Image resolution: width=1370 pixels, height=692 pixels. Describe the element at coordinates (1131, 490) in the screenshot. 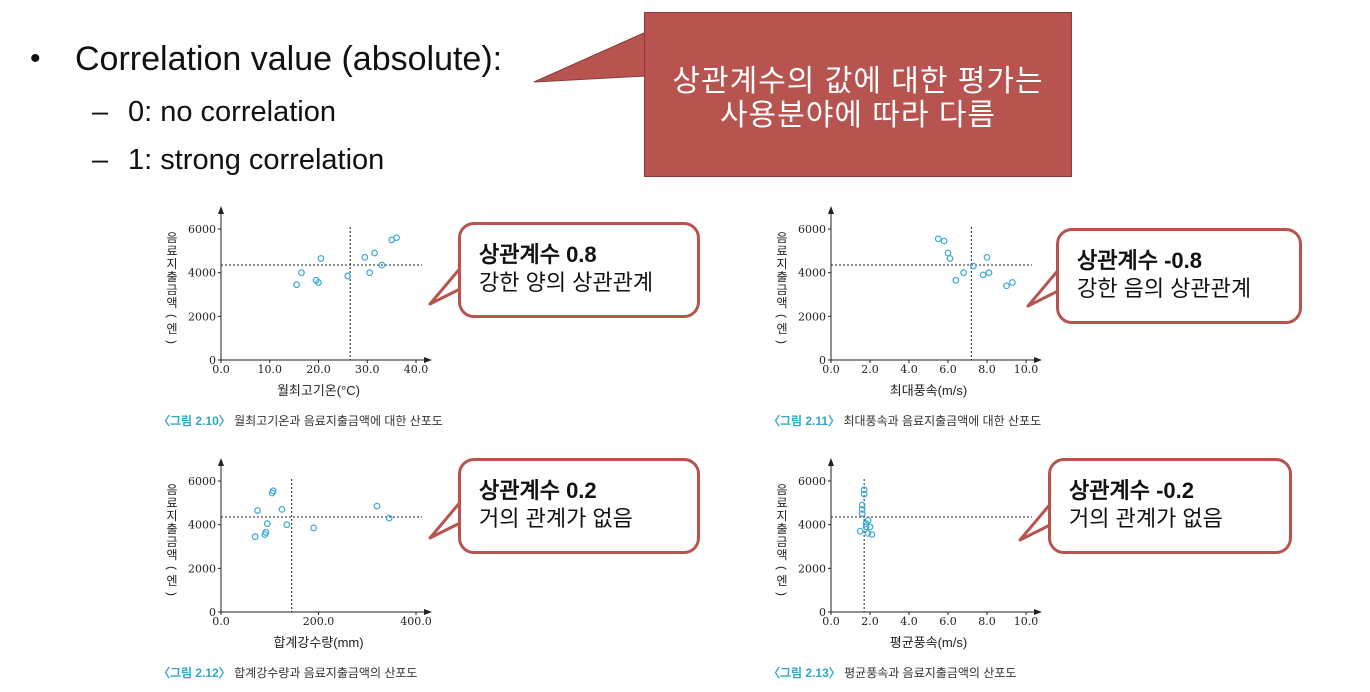

I see `bubble-title: 상관계수 -0.2` at that location.